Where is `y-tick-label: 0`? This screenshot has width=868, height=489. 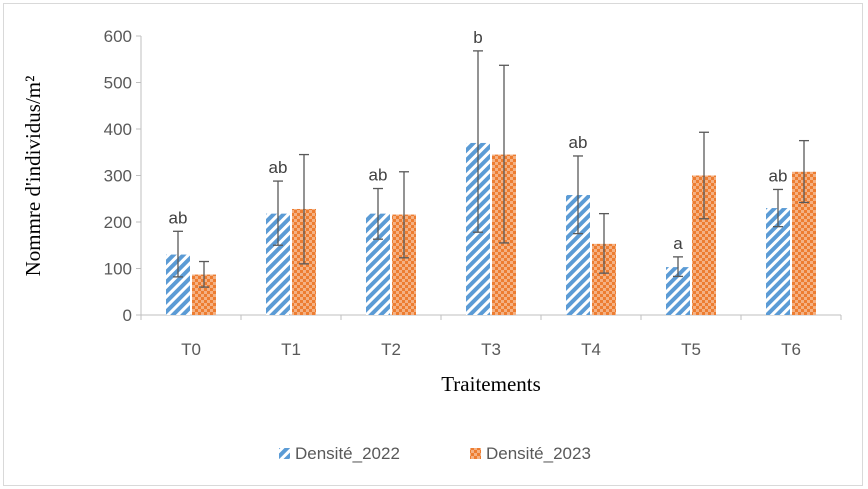
y-tick-label: 0 is located at coordinates (127, 315).